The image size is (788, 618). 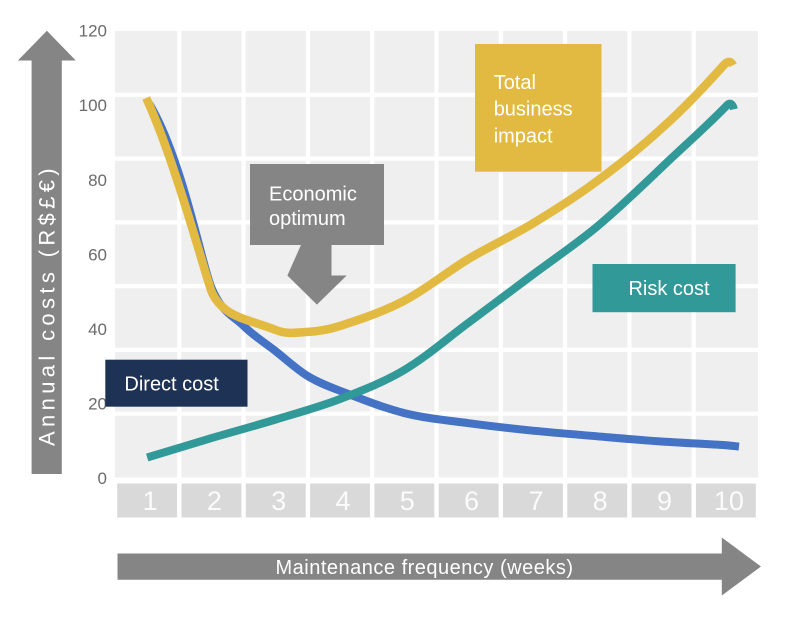 What do you see at coordinates (97, 180) in the screenshot?
I see `svg-text: 80` at bounding box center [97, 180].